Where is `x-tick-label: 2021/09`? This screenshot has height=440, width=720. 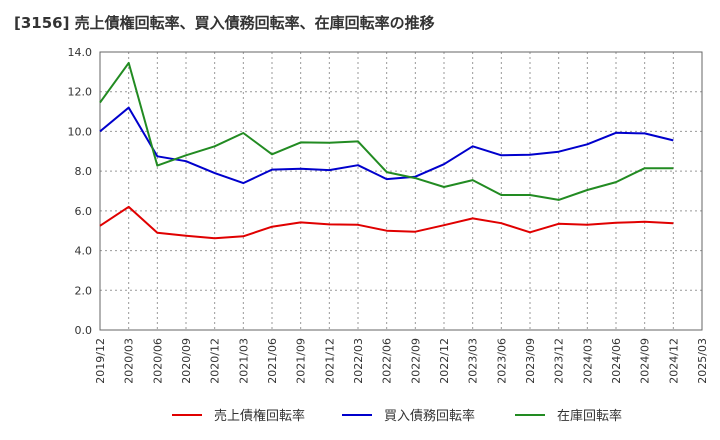 x-tick-label: 2021/09 is located at coordinates (301, 361).